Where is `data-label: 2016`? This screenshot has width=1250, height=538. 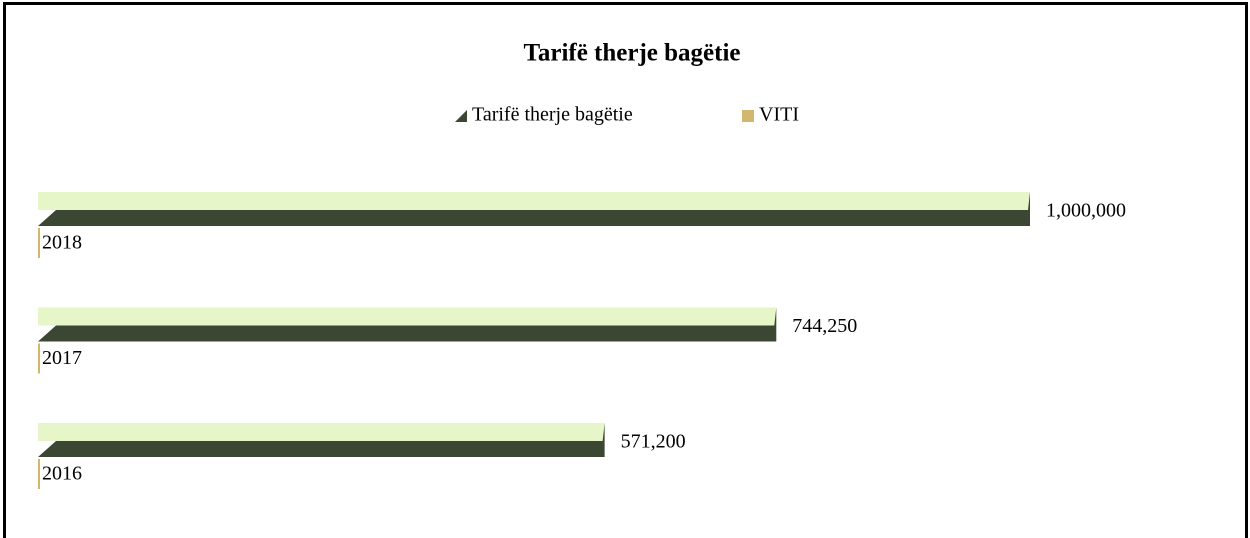 data-label: 2016 is located at coordinates (62, 474).